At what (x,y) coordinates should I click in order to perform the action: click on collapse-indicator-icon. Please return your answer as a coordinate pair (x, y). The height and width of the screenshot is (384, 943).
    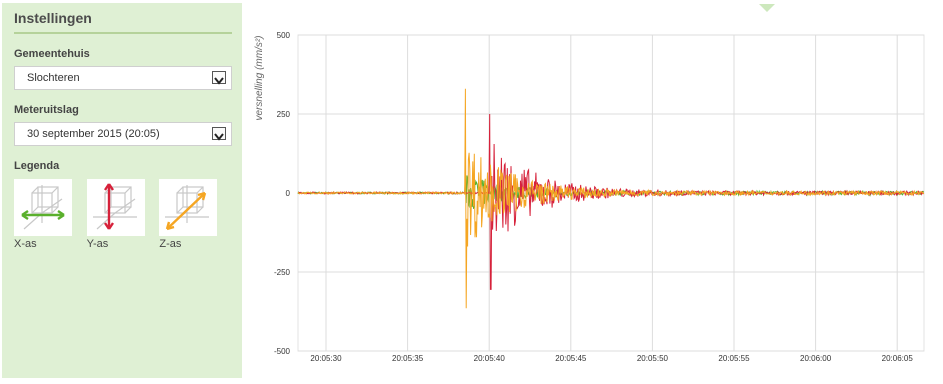
    Looking at the image, I should click on (767, 8).